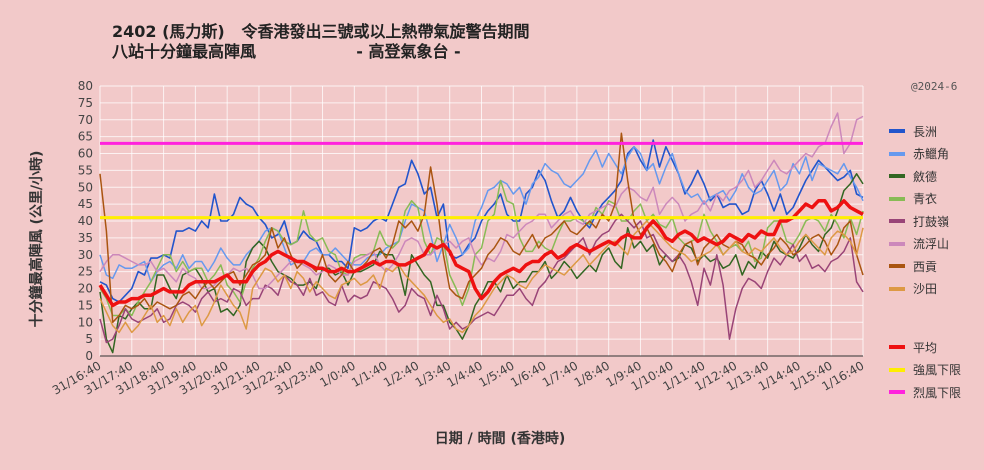 The width and height of the screenshot is (984, 470). I want to click on y-tick-label: 65, so click(85, 137).